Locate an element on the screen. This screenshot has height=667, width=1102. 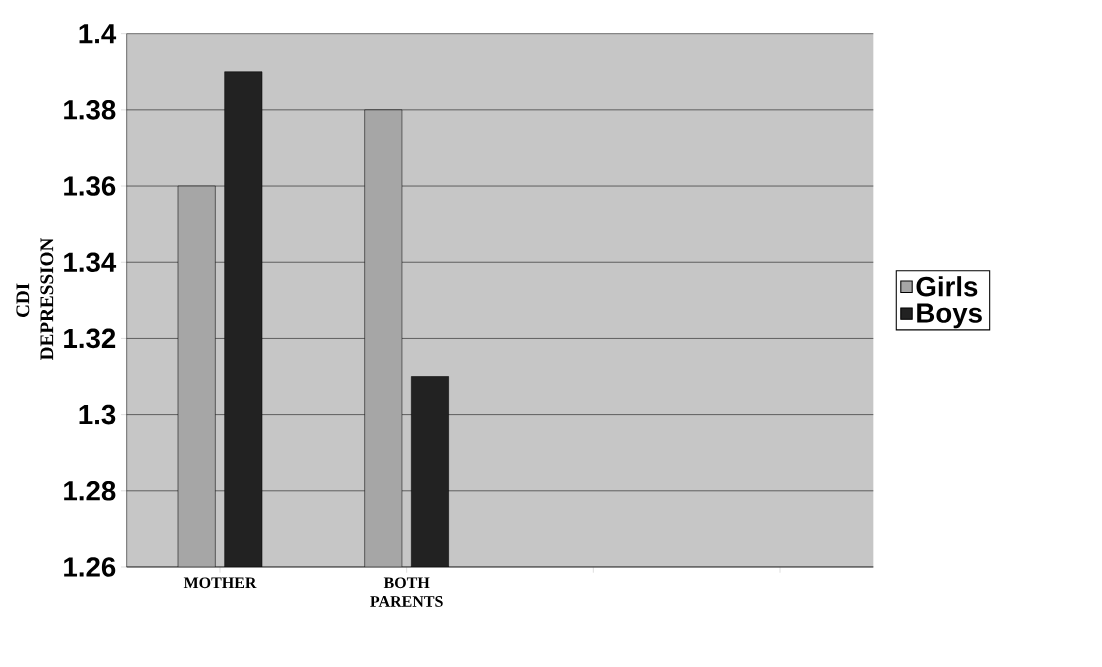
y-tick-label: 1.36 is located at coordinates (90, 186).